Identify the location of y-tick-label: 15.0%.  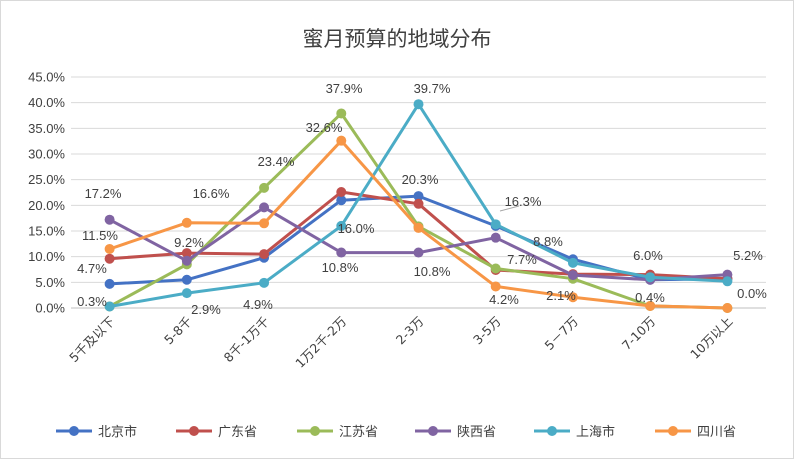
(46, 231).